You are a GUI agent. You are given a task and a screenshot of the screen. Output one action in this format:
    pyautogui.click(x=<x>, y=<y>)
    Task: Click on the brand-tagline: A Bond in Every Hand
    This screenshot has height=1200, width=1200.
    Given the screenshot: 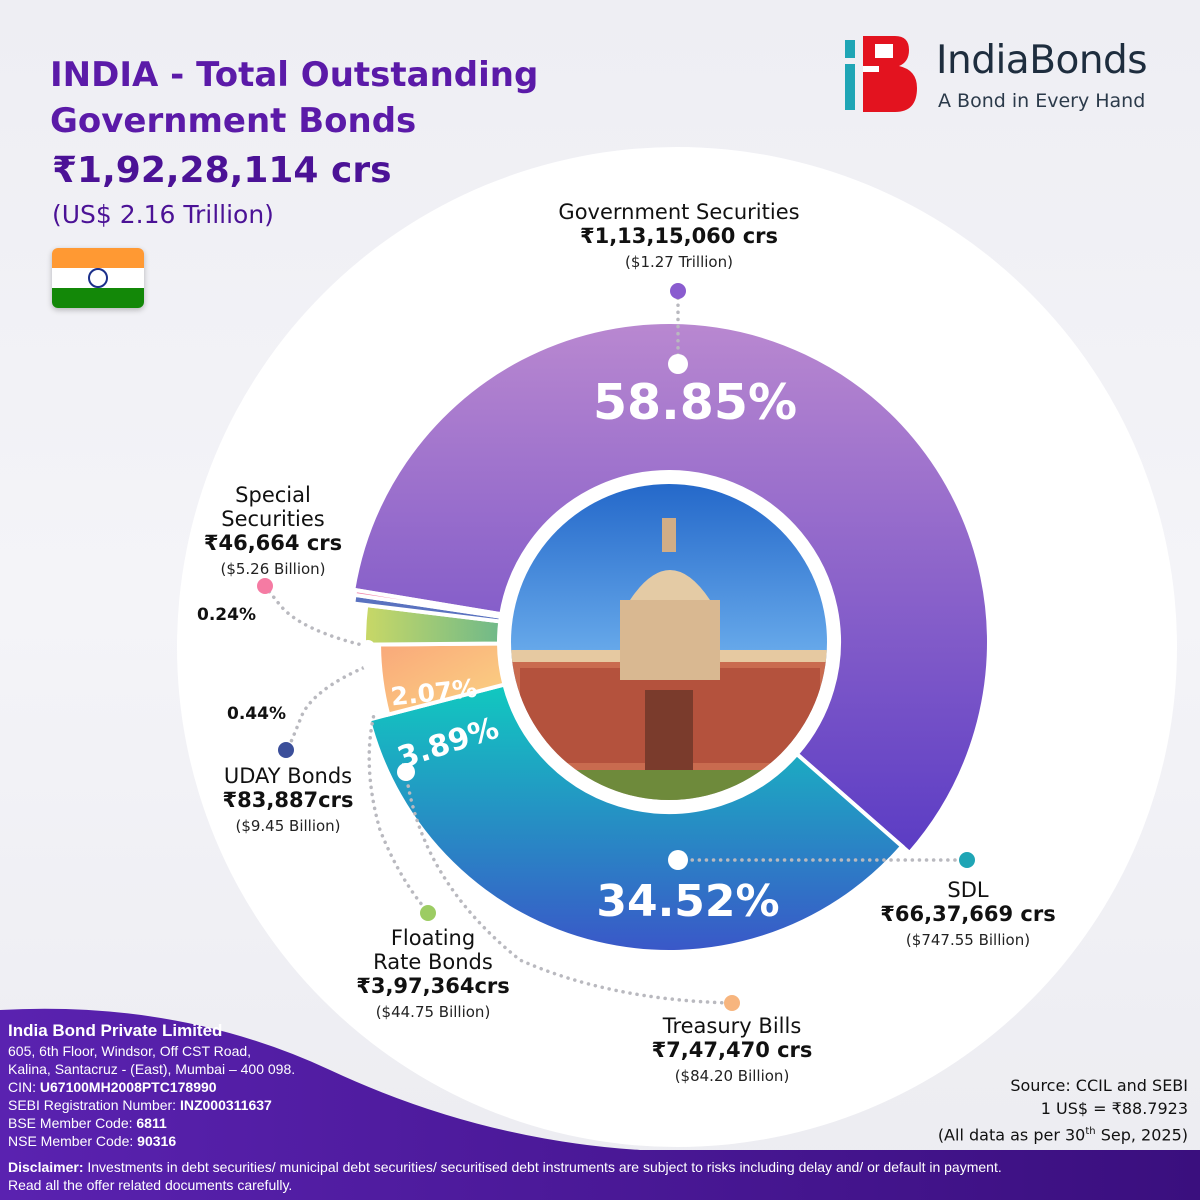 What is the action you would take?
    pyautogui.click(x=1042, y=101)
    